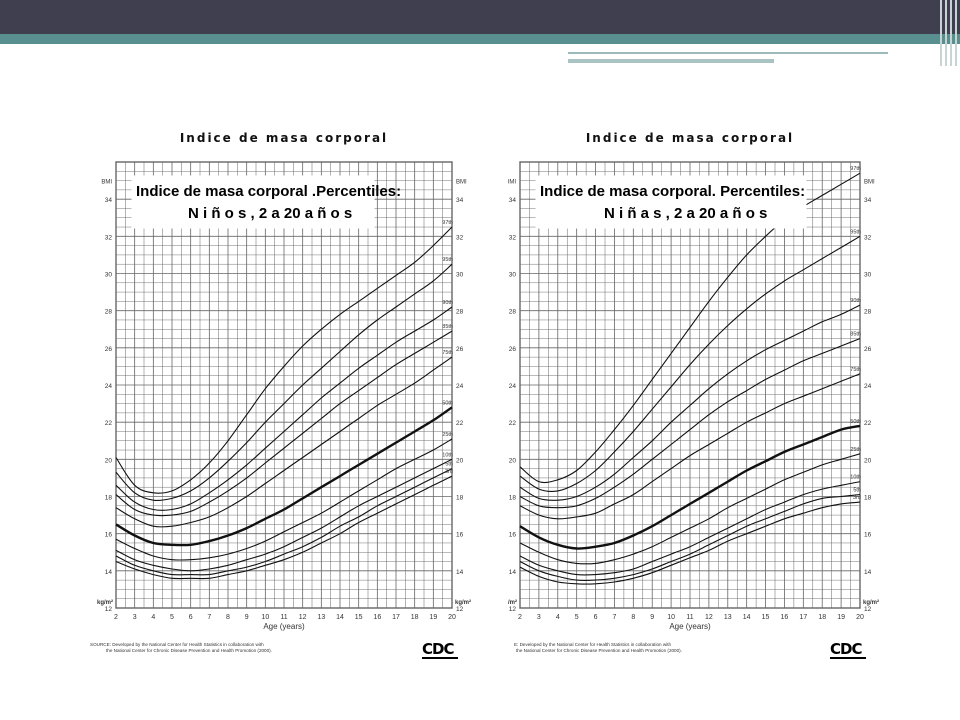  I want to click on y-tick-label-left: 28, so click(513, 312).